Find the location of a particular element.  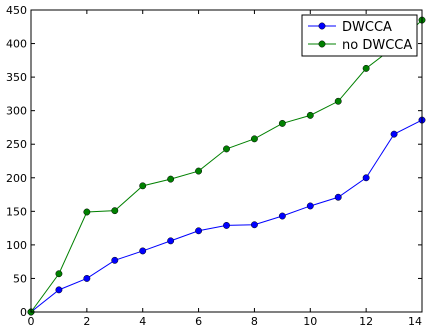

legend-marker-no-dwcca is located at coordinates (322, 44).